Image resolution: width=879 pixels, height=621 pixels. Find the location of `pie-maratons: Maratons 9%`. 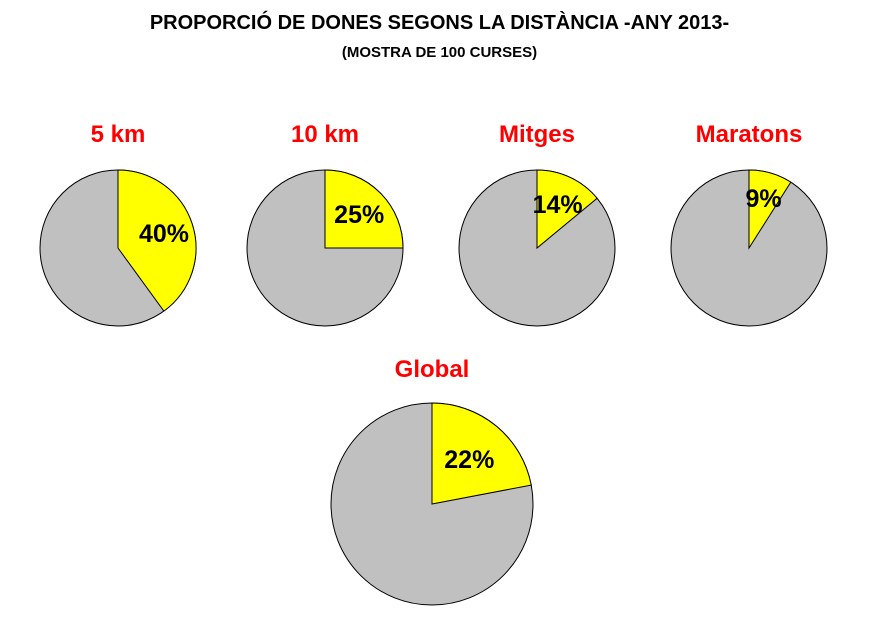

pie-maratons: Maratons 9% is located at coordinates (749, 224).